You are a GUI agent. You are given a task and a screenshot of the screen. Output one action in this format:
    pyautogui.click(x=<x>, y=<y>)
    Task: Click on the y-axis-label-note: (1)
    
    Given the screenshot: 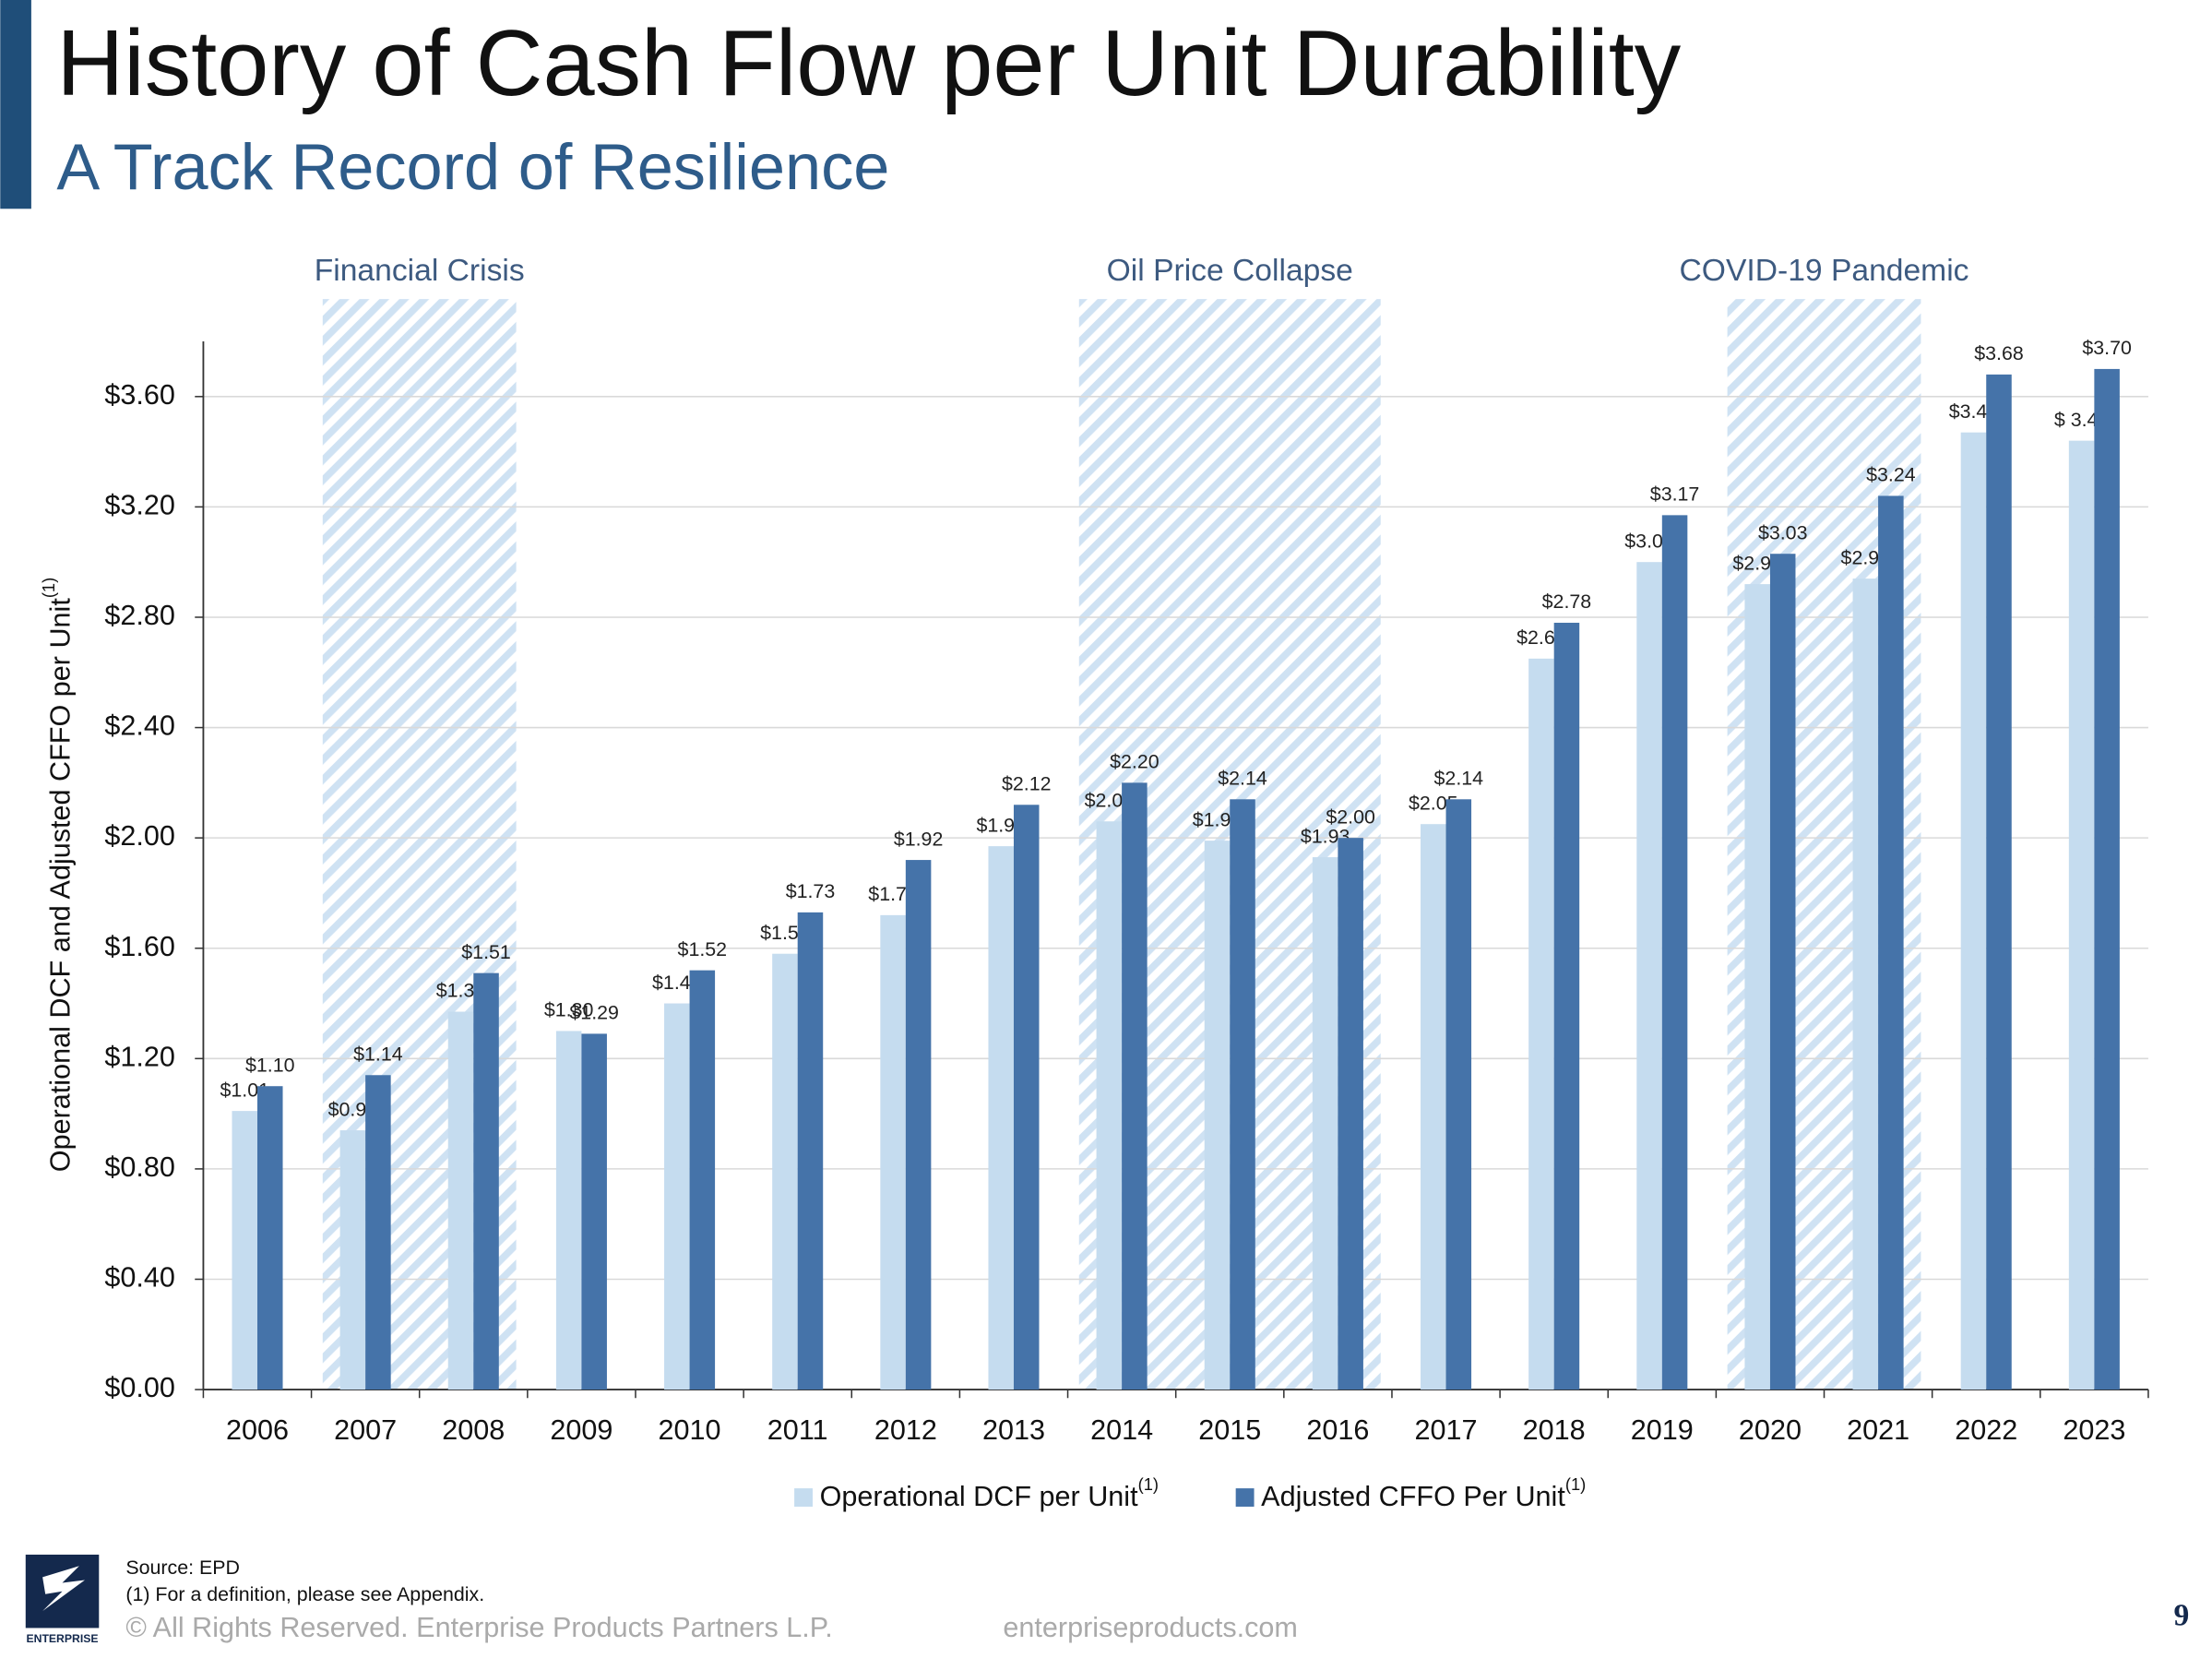 What is the action you would take?
    pyautogui.click(x=48, y=588)
    